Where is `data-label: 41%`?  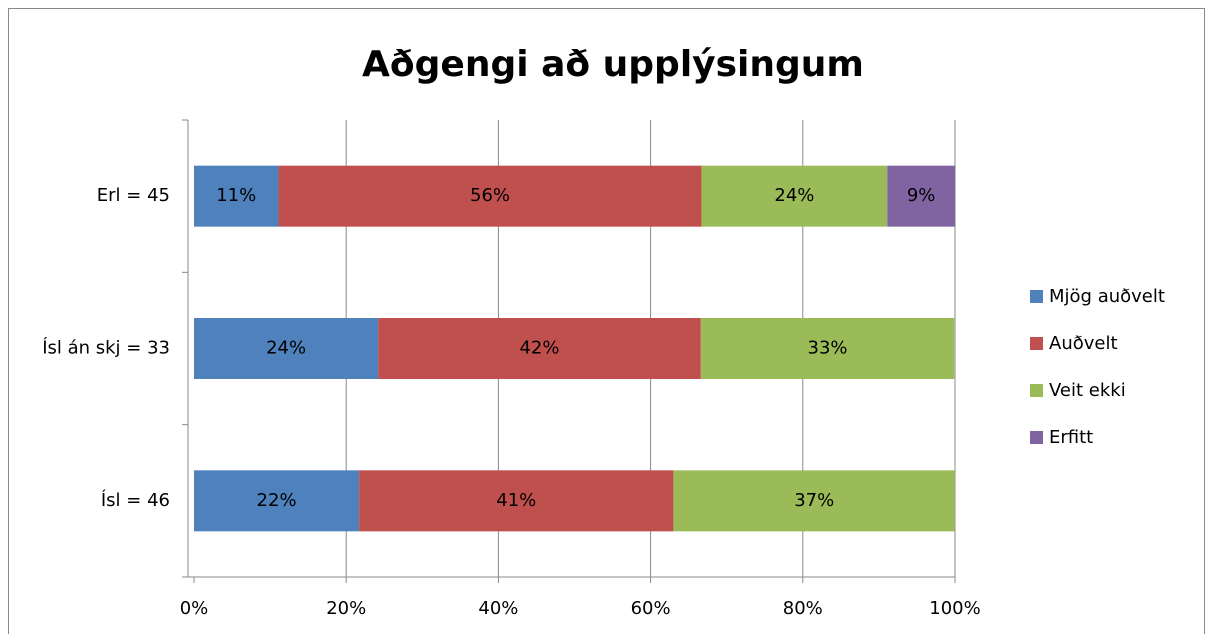
data-label: 41% is located at coordinates (516, 500).